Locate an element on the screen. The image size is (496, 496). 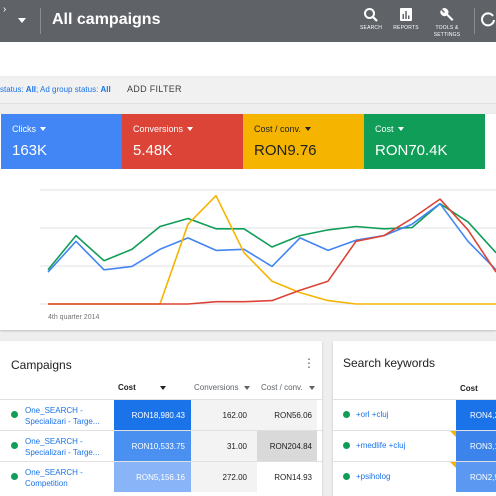
campaign-cost-cell: RON18,980.43 is located at coordinates (152, 415).